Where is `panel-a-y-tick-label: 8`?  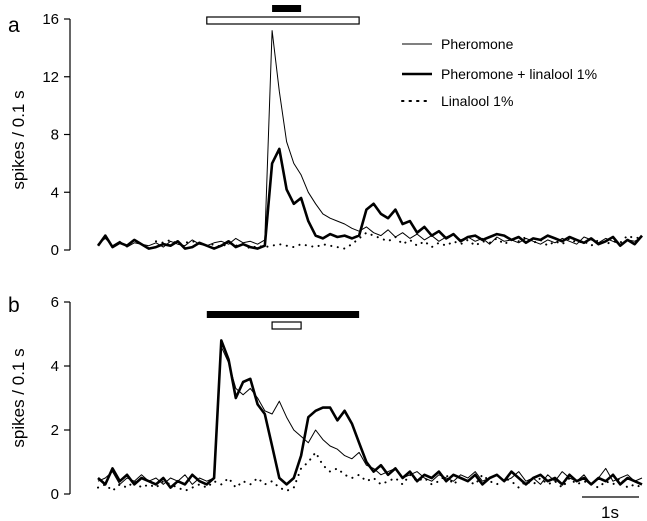 panel-a-y-tick-label: 8 is located at coordinates (55, 135).